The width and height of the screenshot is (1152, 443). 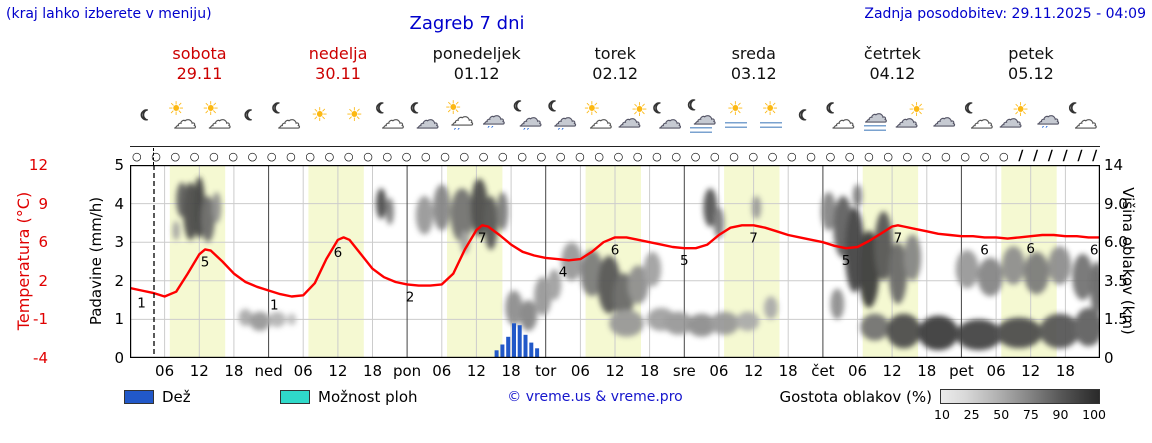 I want to click on weather-icon-fog-night: ☾ ☁, so click(x=701, y=120).